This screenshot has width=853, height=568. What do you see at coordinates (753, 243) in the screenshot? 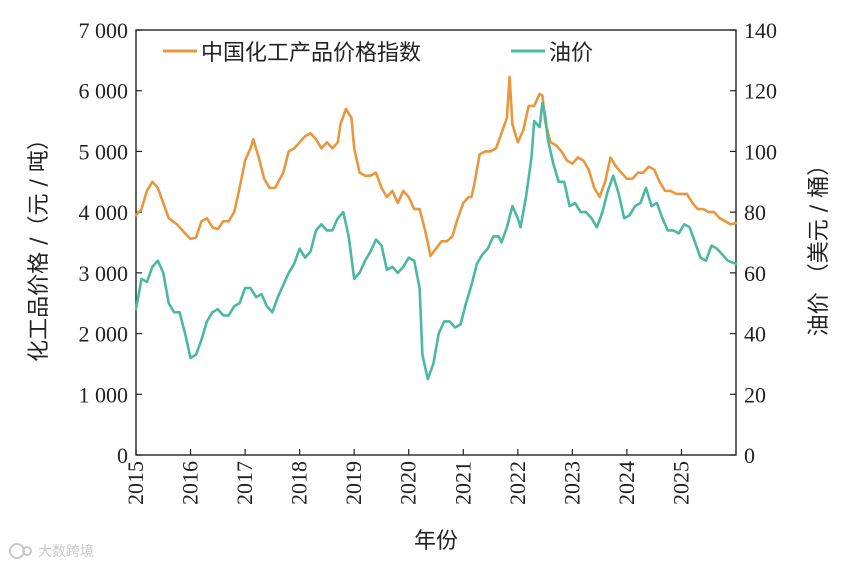
I see `right-y-axis-ticks: 0 20 40 60 80 100 120 140` at bounding box center [753, 243].